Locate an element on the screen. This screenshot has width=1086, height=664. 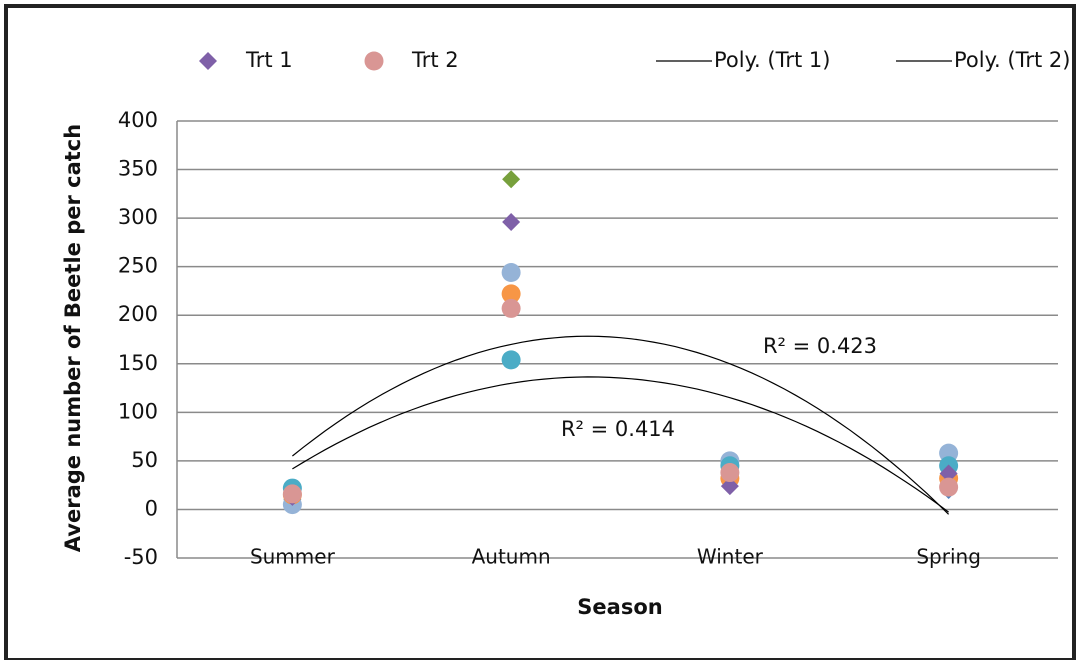
y-tick-label: 50 is located at coordinates (144, 460).